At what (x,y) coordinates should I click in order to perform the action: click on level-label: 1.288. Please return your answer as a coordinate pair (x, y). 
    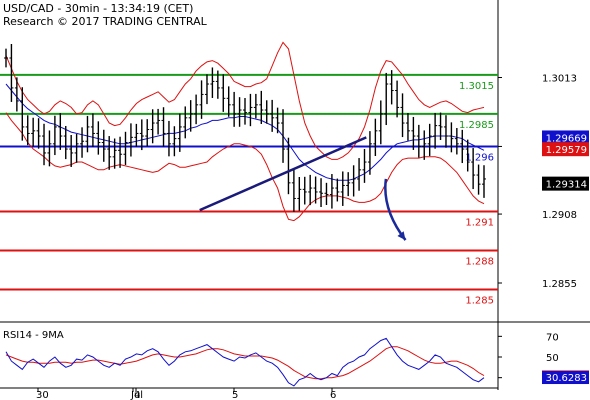
    Looking at the image, I should click on (479, 261).